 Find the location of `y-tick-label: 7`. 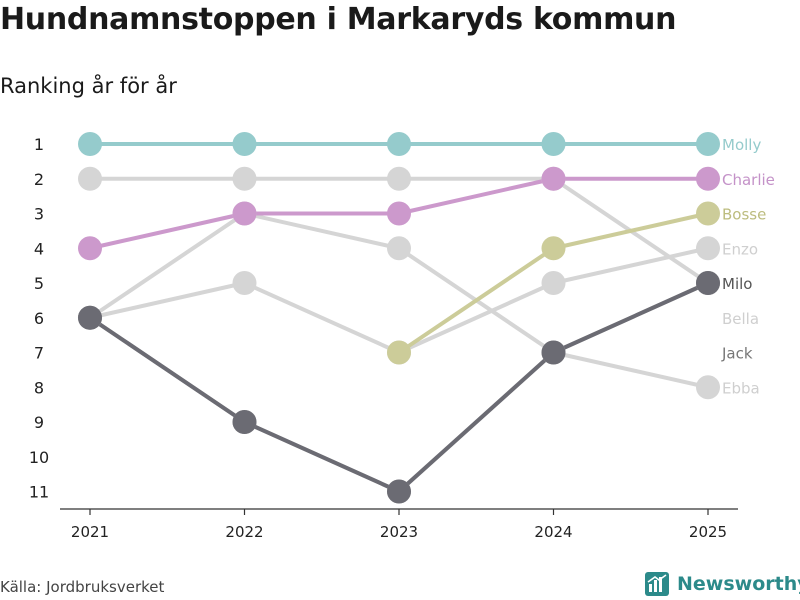

y-tick-label: 7 is located at coordinates (39, 353).